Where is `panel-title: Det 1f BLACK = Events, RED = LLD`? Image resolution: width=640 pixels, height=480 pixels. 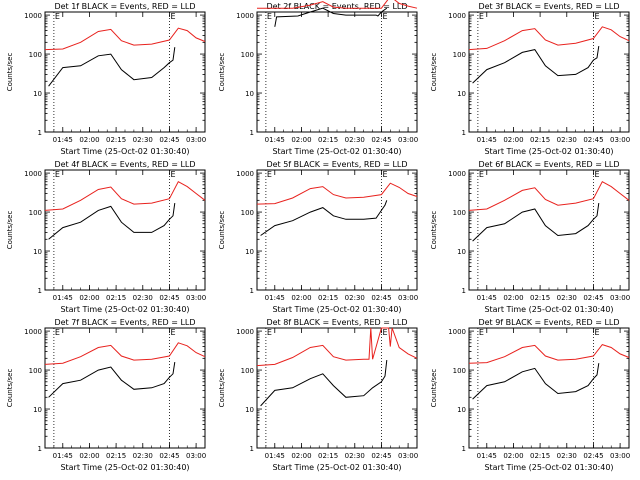
panel-title: Det 1f BLACK = Events, RED = LLD is located at coordinates (124, 6).